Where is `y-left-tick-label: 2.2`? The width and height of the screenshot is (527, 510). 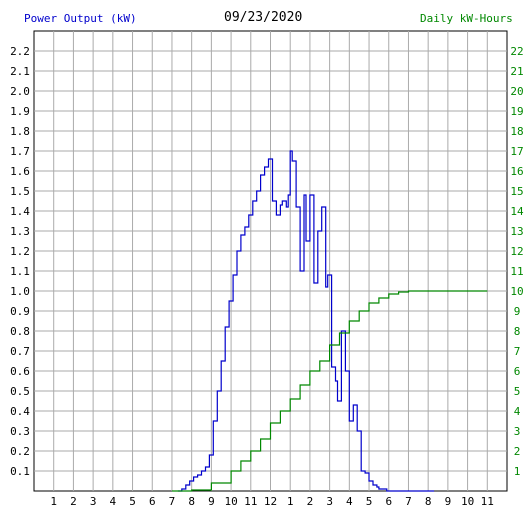
y-left-tick-label: 2.2 is located at coordinates (20, 51).